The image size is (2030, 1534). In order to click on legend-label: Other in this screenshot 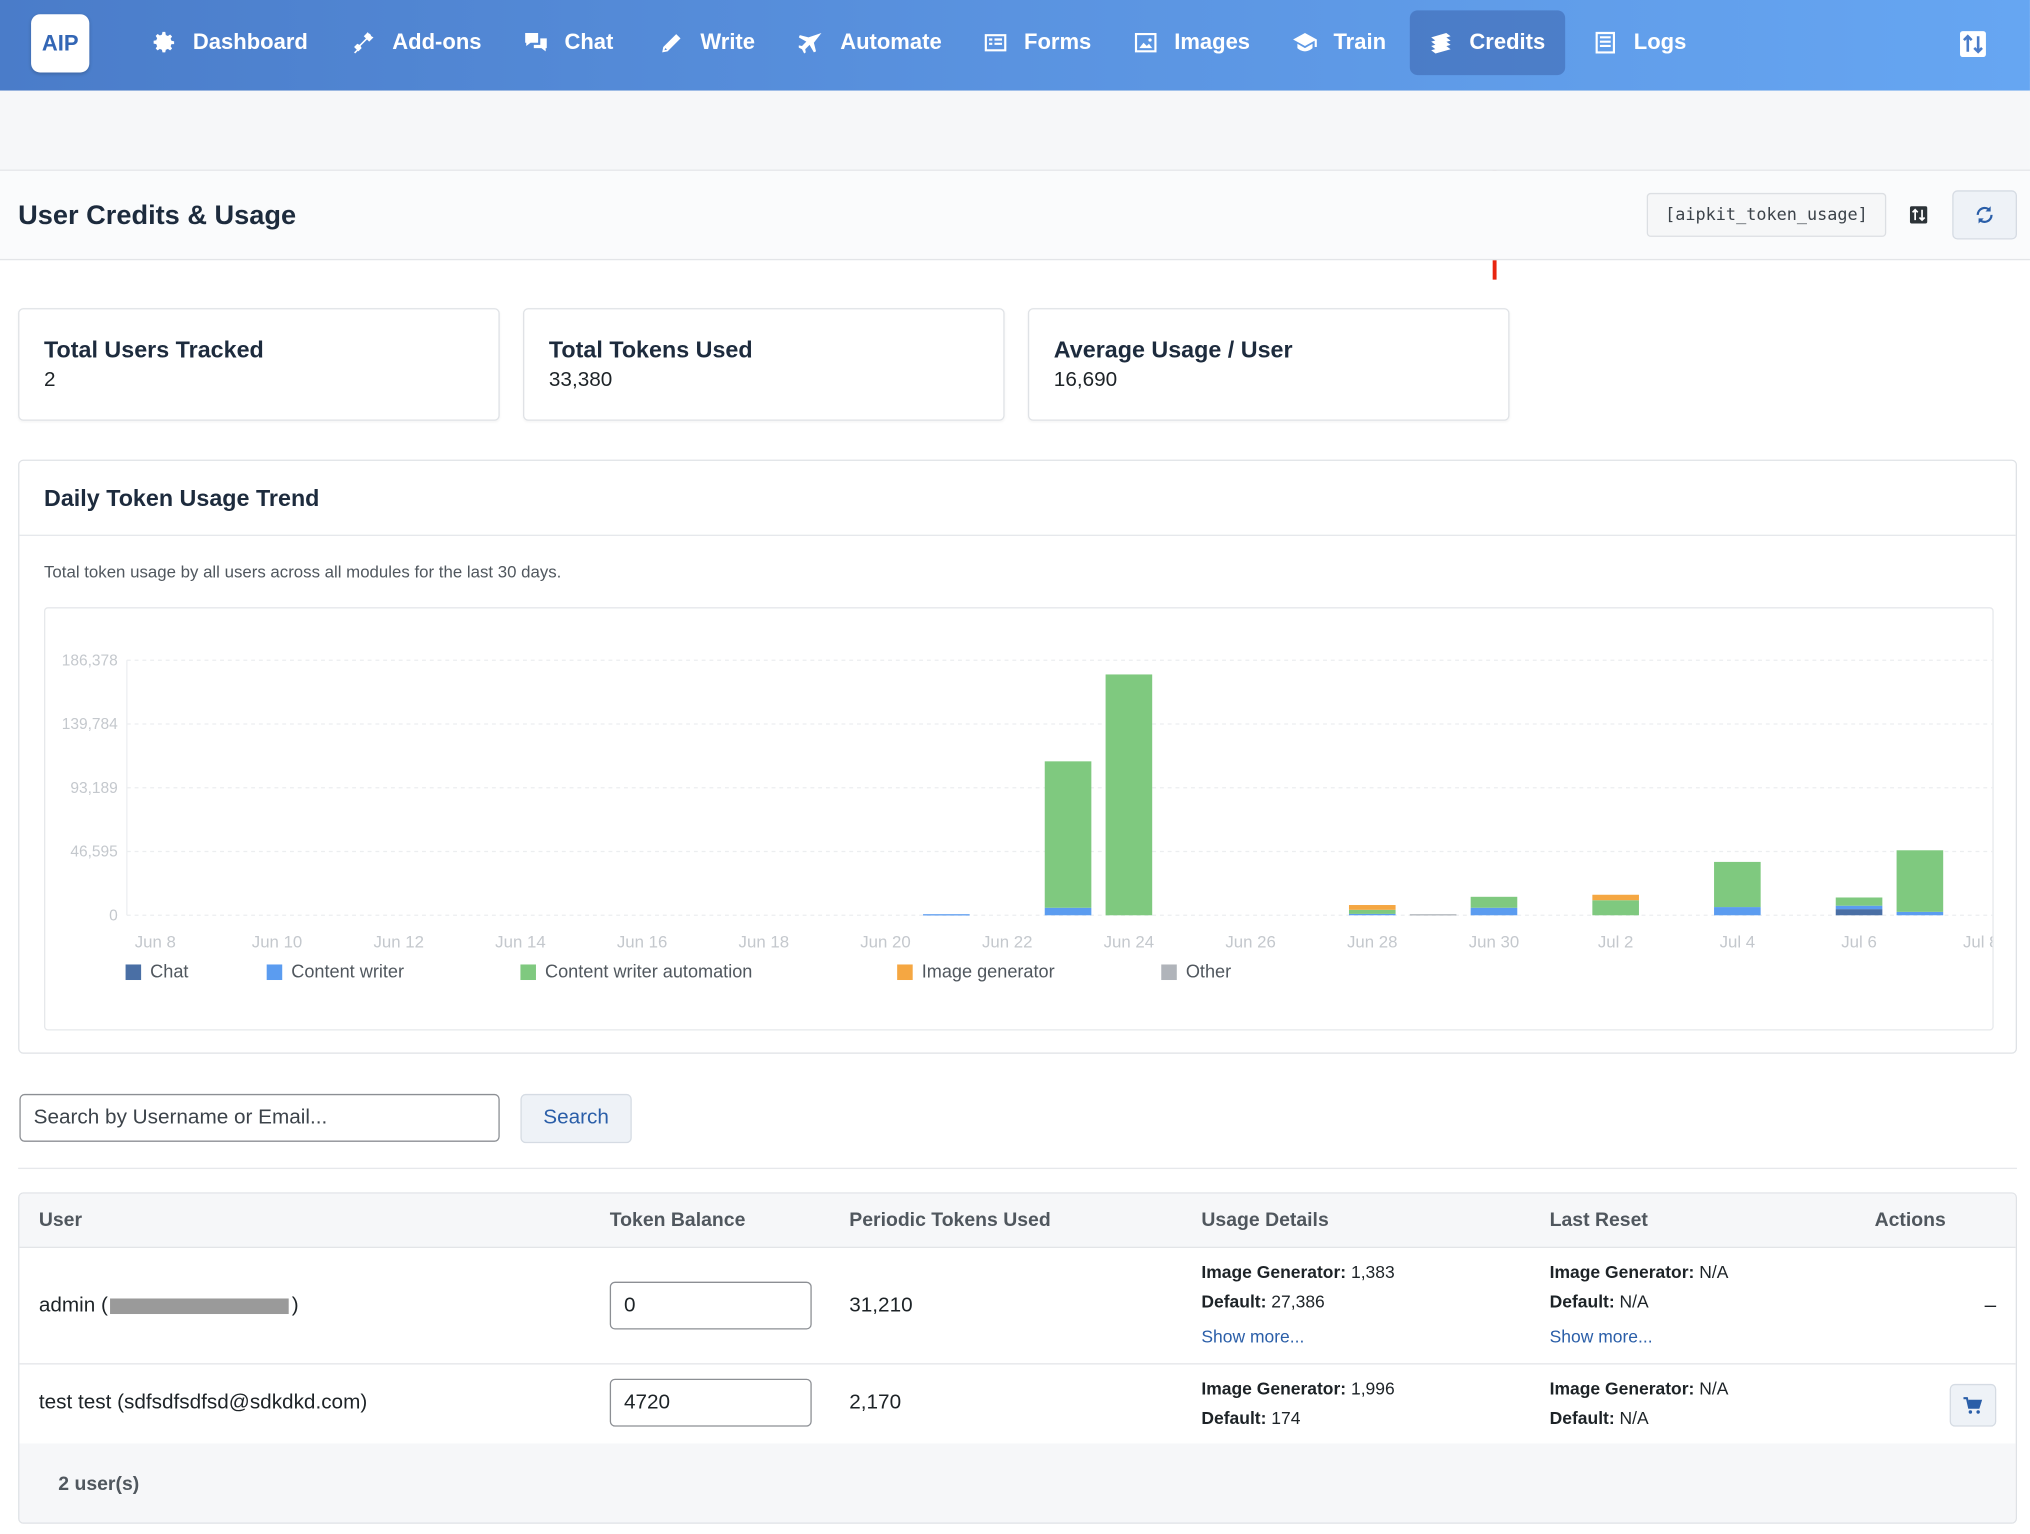, I will do `click(1208, 971)`.